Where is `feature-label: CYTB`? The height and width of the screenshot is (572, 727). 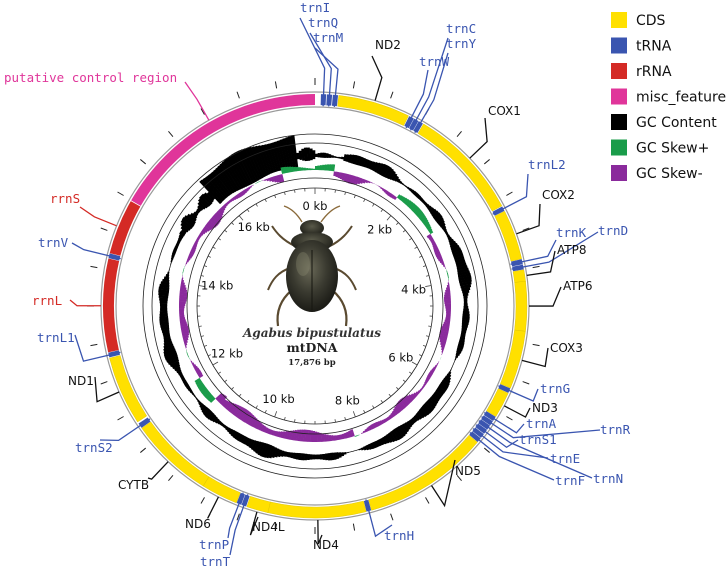
feature-label: CYTB is located at coordinates (133, 485).